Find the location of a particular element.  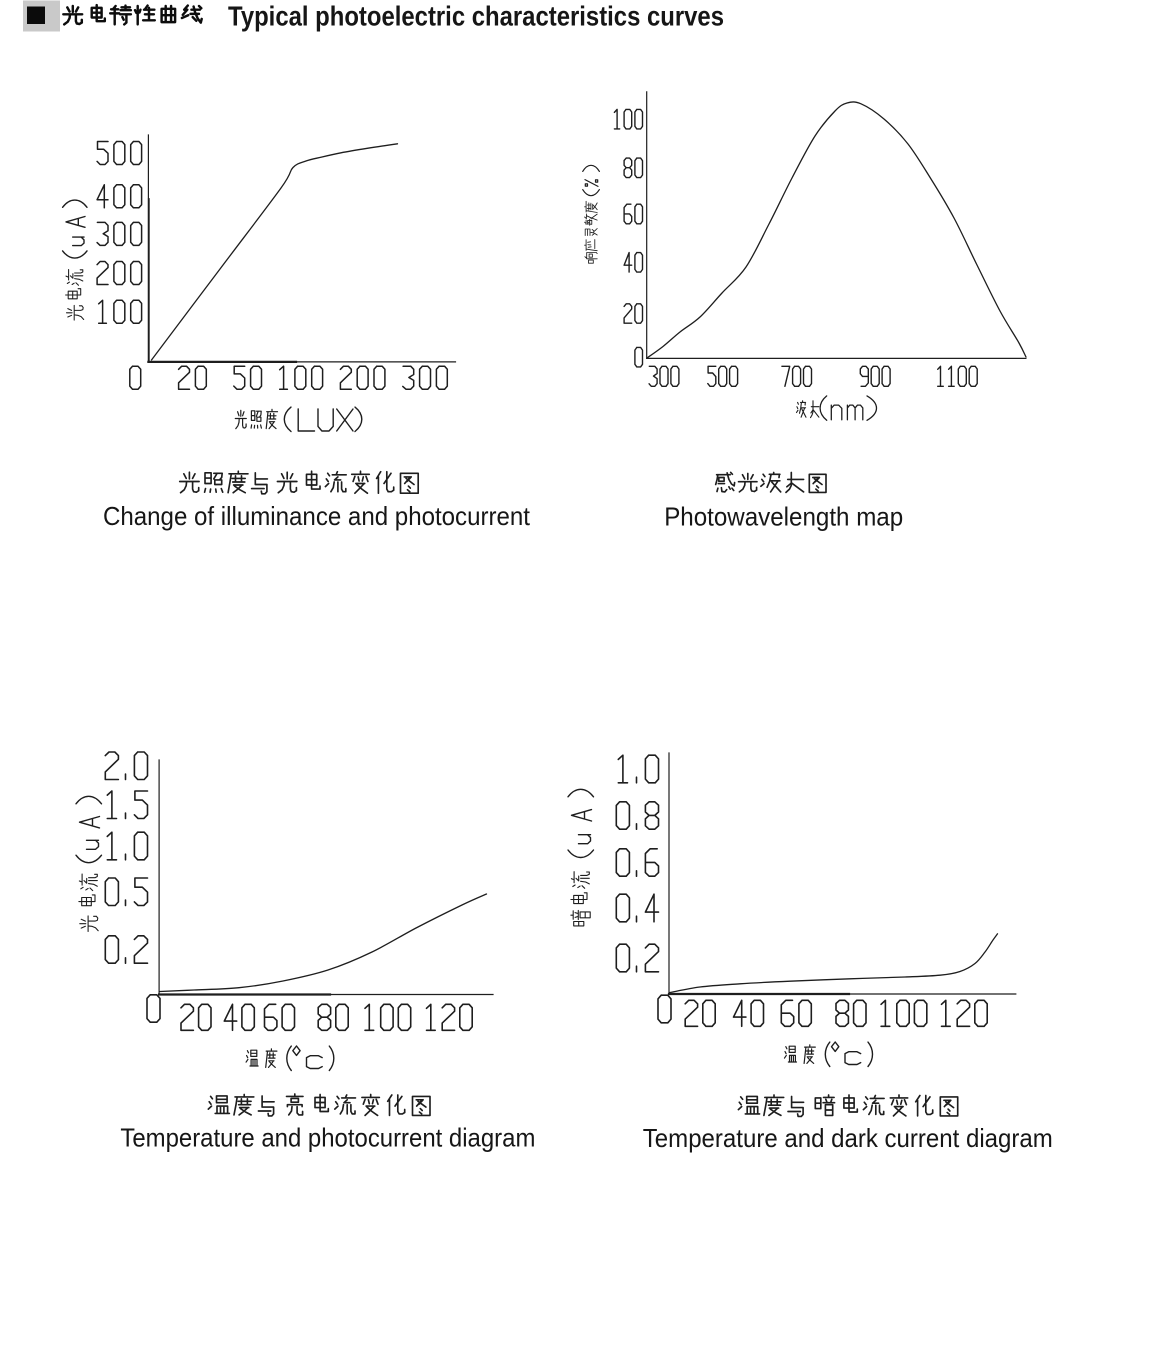

svg-text:Temperature and photocurrent d: Temperature and photocurrent diagram is located at coordinates (327, 1138).